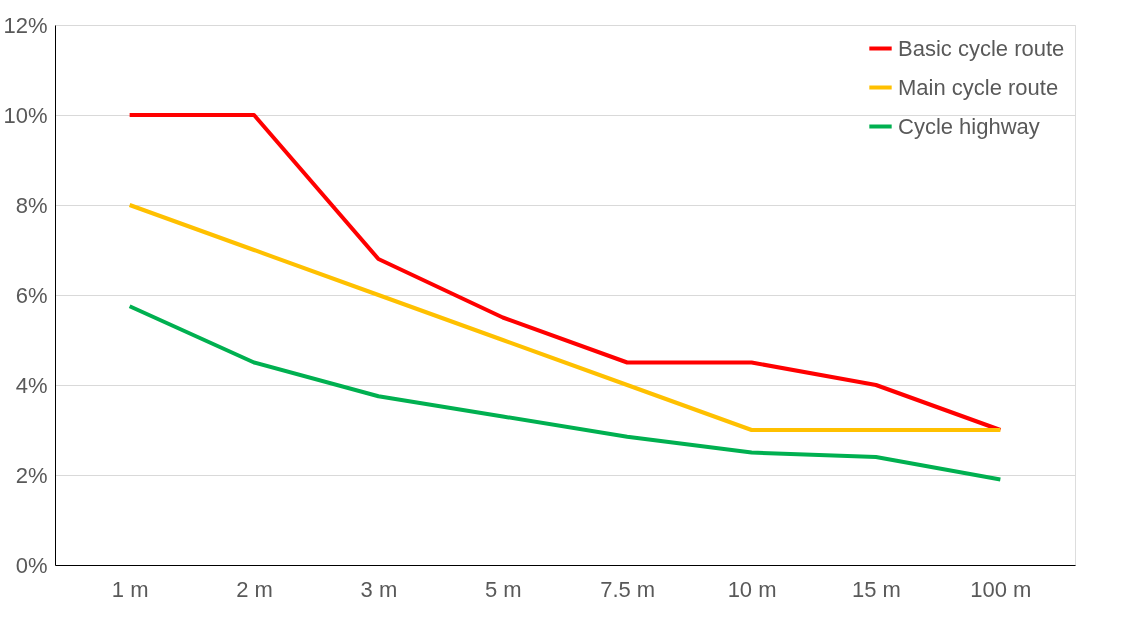  What do you see at coordinates (752, 589) in the screenshot?
I see `x-tick-label: 10 m` at bounding box center [752, 589].